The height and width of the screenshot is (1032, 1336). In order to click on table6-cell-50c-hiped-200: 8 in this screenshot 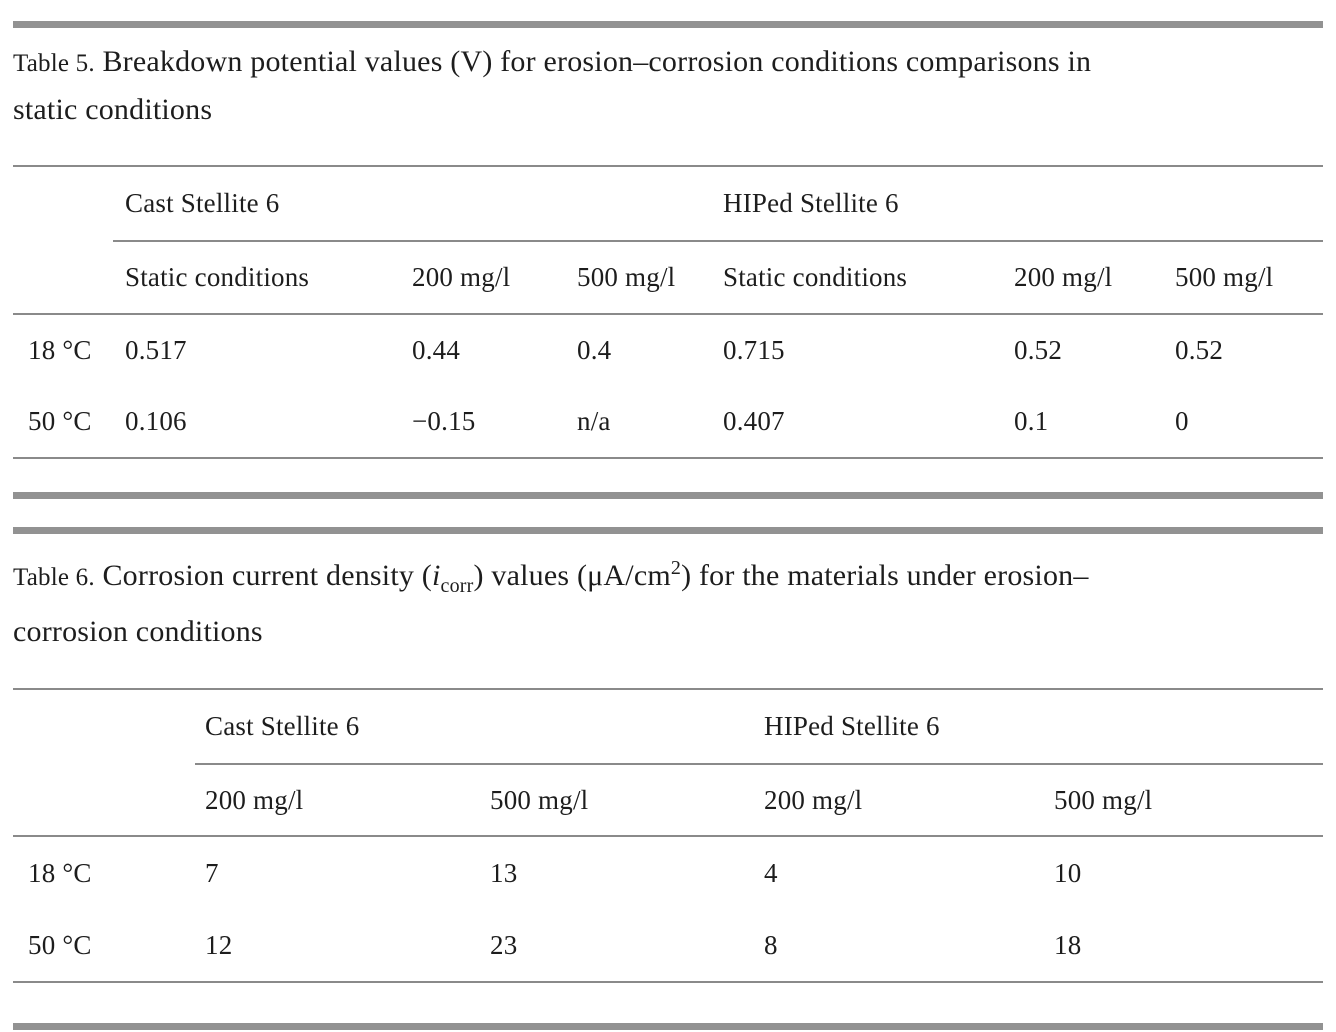, I will do `click(771, 944)`.